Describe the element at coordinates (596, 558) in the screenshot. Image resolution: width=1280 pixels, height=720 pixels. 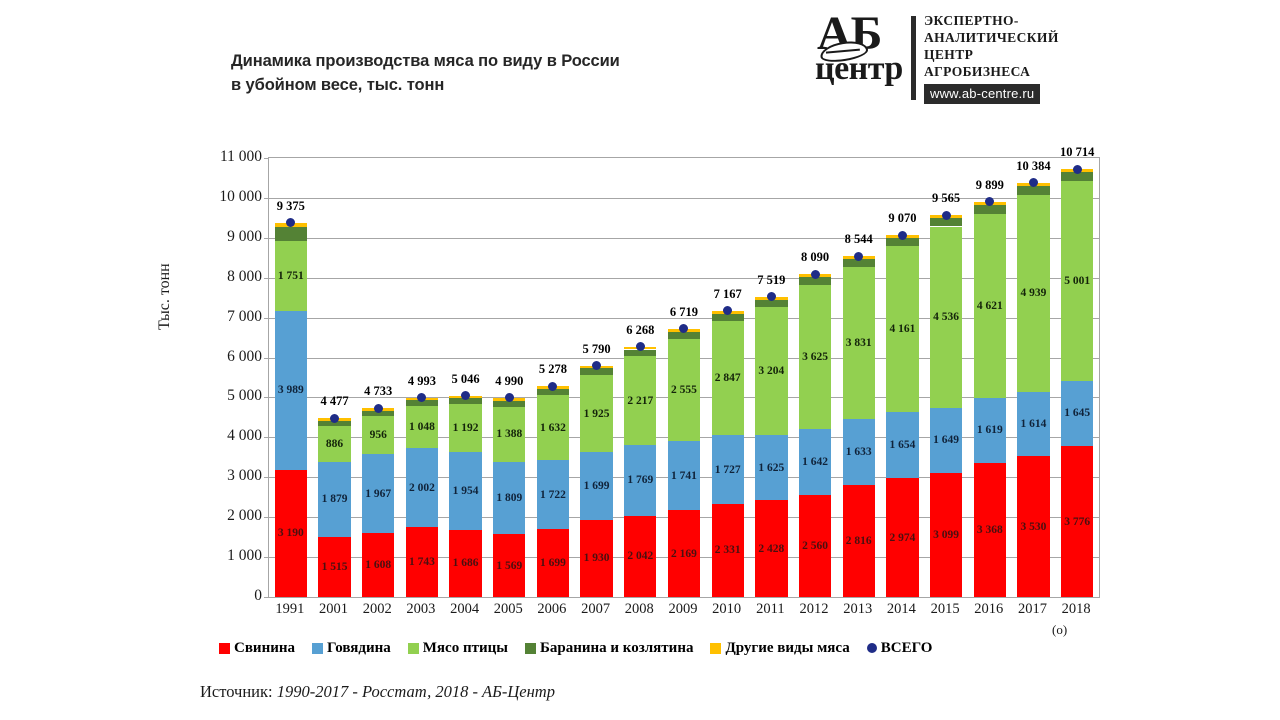
I see `bar-segment: 1 930` at that location.